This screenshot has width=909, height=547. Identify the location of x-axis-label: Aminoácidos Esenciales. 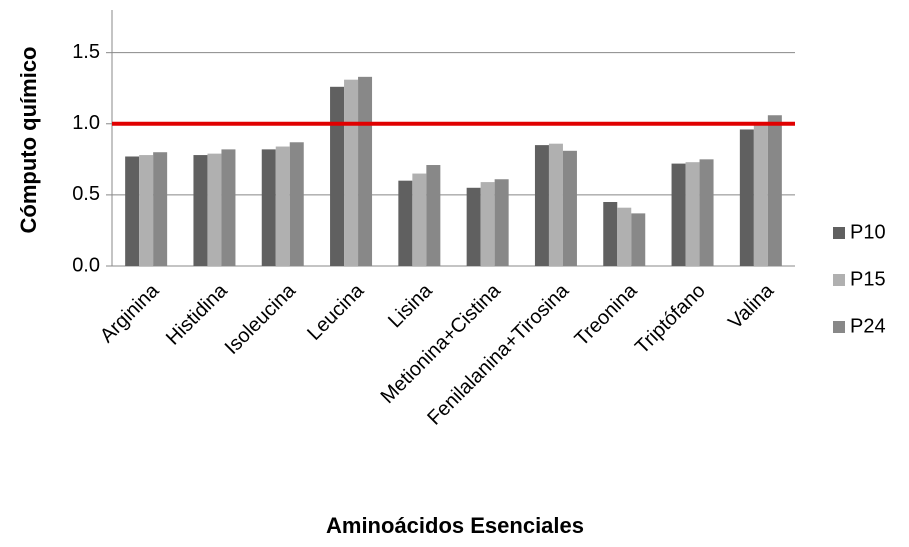
(455, 525).